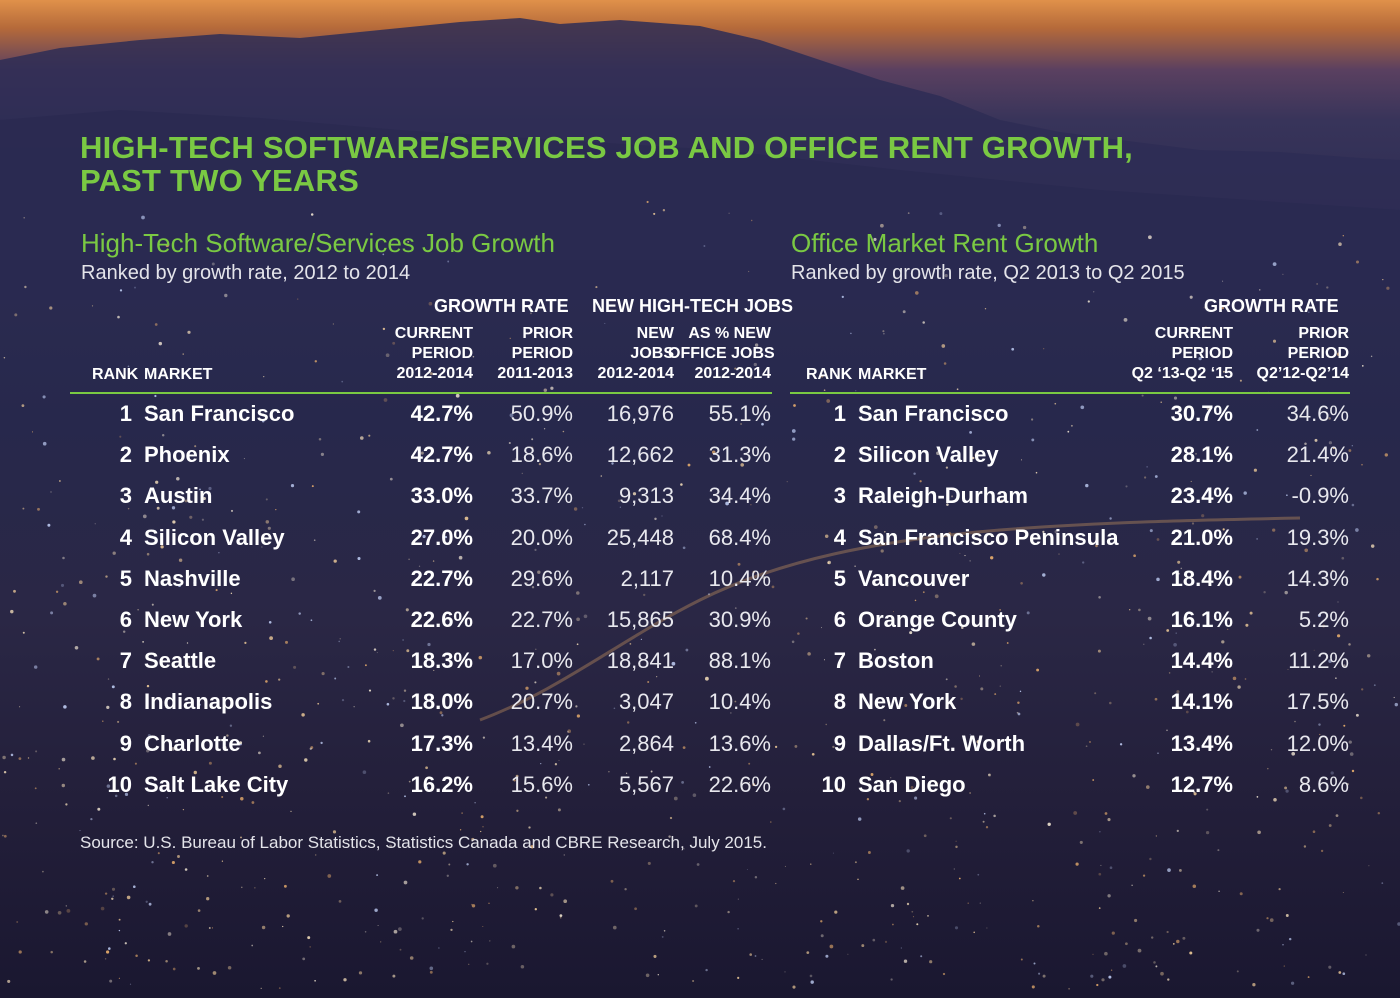 This screenshot has height=998, width=1400. What do you see at coordinates (839, 413) in the screenshot?
I see `right-rank-cell: 1` at bounding box center [839, 413].